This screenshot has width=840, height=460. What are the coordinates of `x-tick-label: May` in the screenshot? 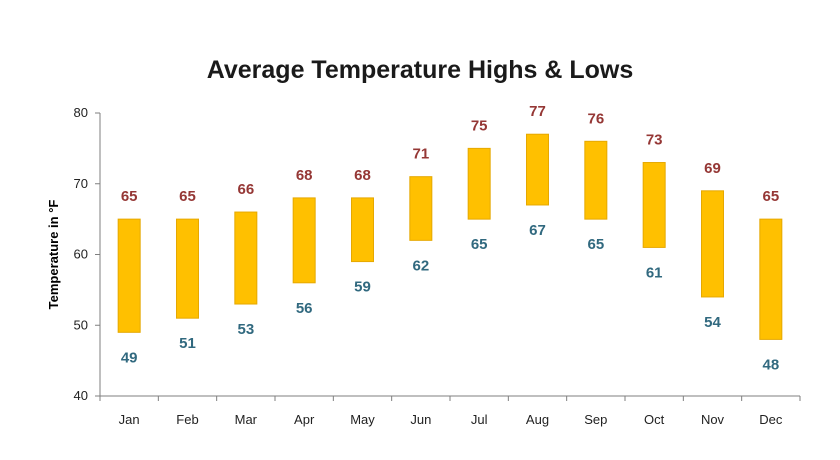 It's located at (362, 419).